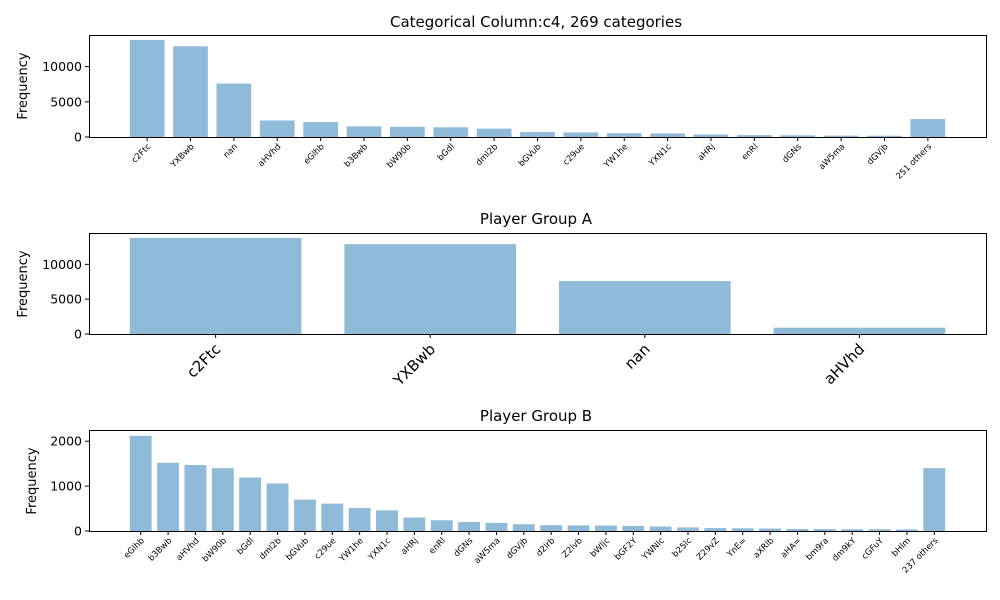 This screenshot has height=600, width=1000. What do you see at coordinates (536, 22) in the screenshot?
I see `chart-title: Categorical Column:c4, 269 categories` at bounding box center [536, 22].